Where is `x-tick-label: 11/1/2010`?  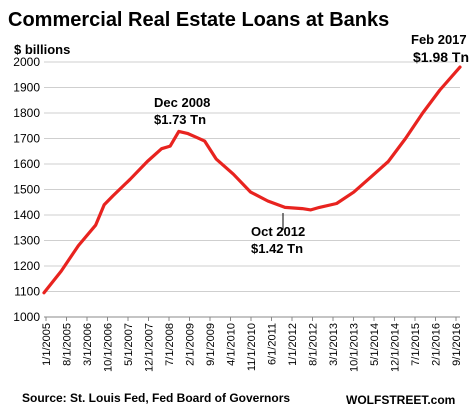
x-tick-label: 11/1/2010 is located at coordinates (252, 347).